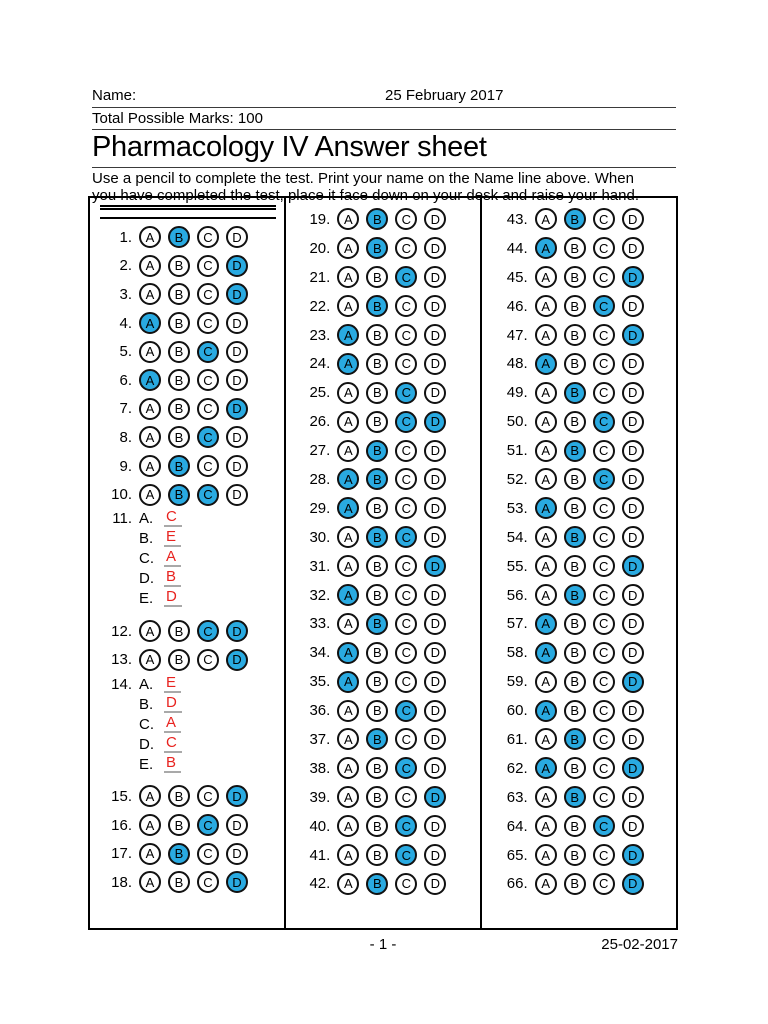  Describe the element at coordinates (173, 598) in the screenshot. I see `written-answer: D` at that location.